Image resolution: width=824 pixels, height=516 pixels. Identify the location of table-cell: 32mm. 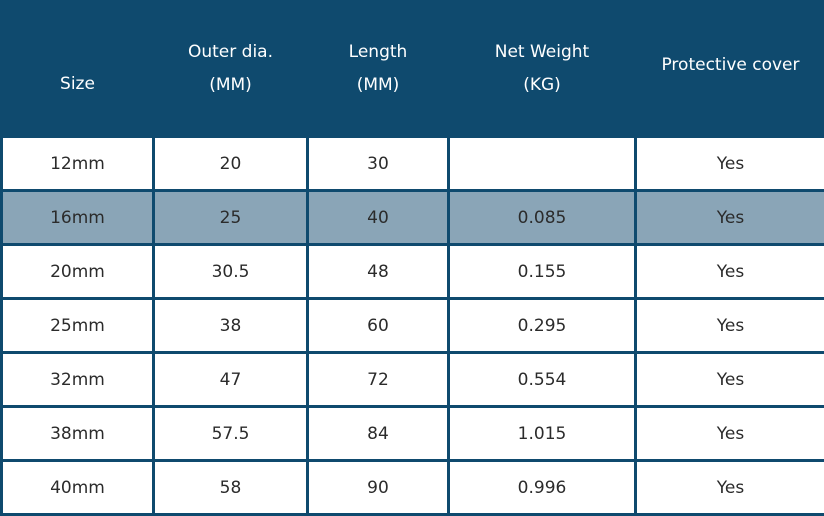
(78, 380).